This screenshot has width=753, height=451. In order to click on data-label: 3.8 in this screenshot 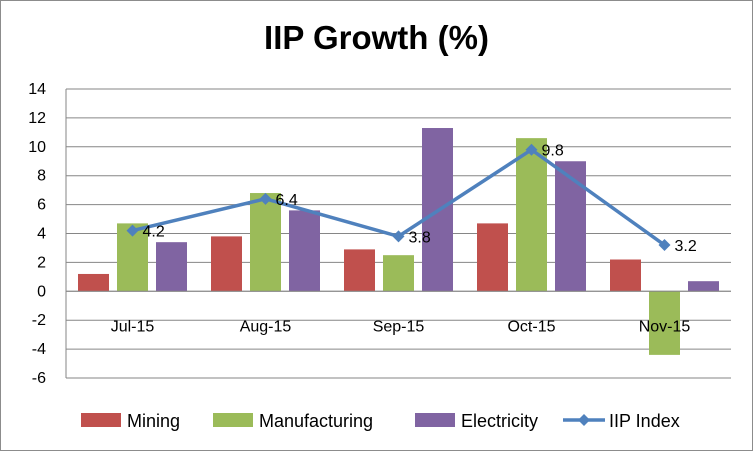, I will do `click(420, 237)`.